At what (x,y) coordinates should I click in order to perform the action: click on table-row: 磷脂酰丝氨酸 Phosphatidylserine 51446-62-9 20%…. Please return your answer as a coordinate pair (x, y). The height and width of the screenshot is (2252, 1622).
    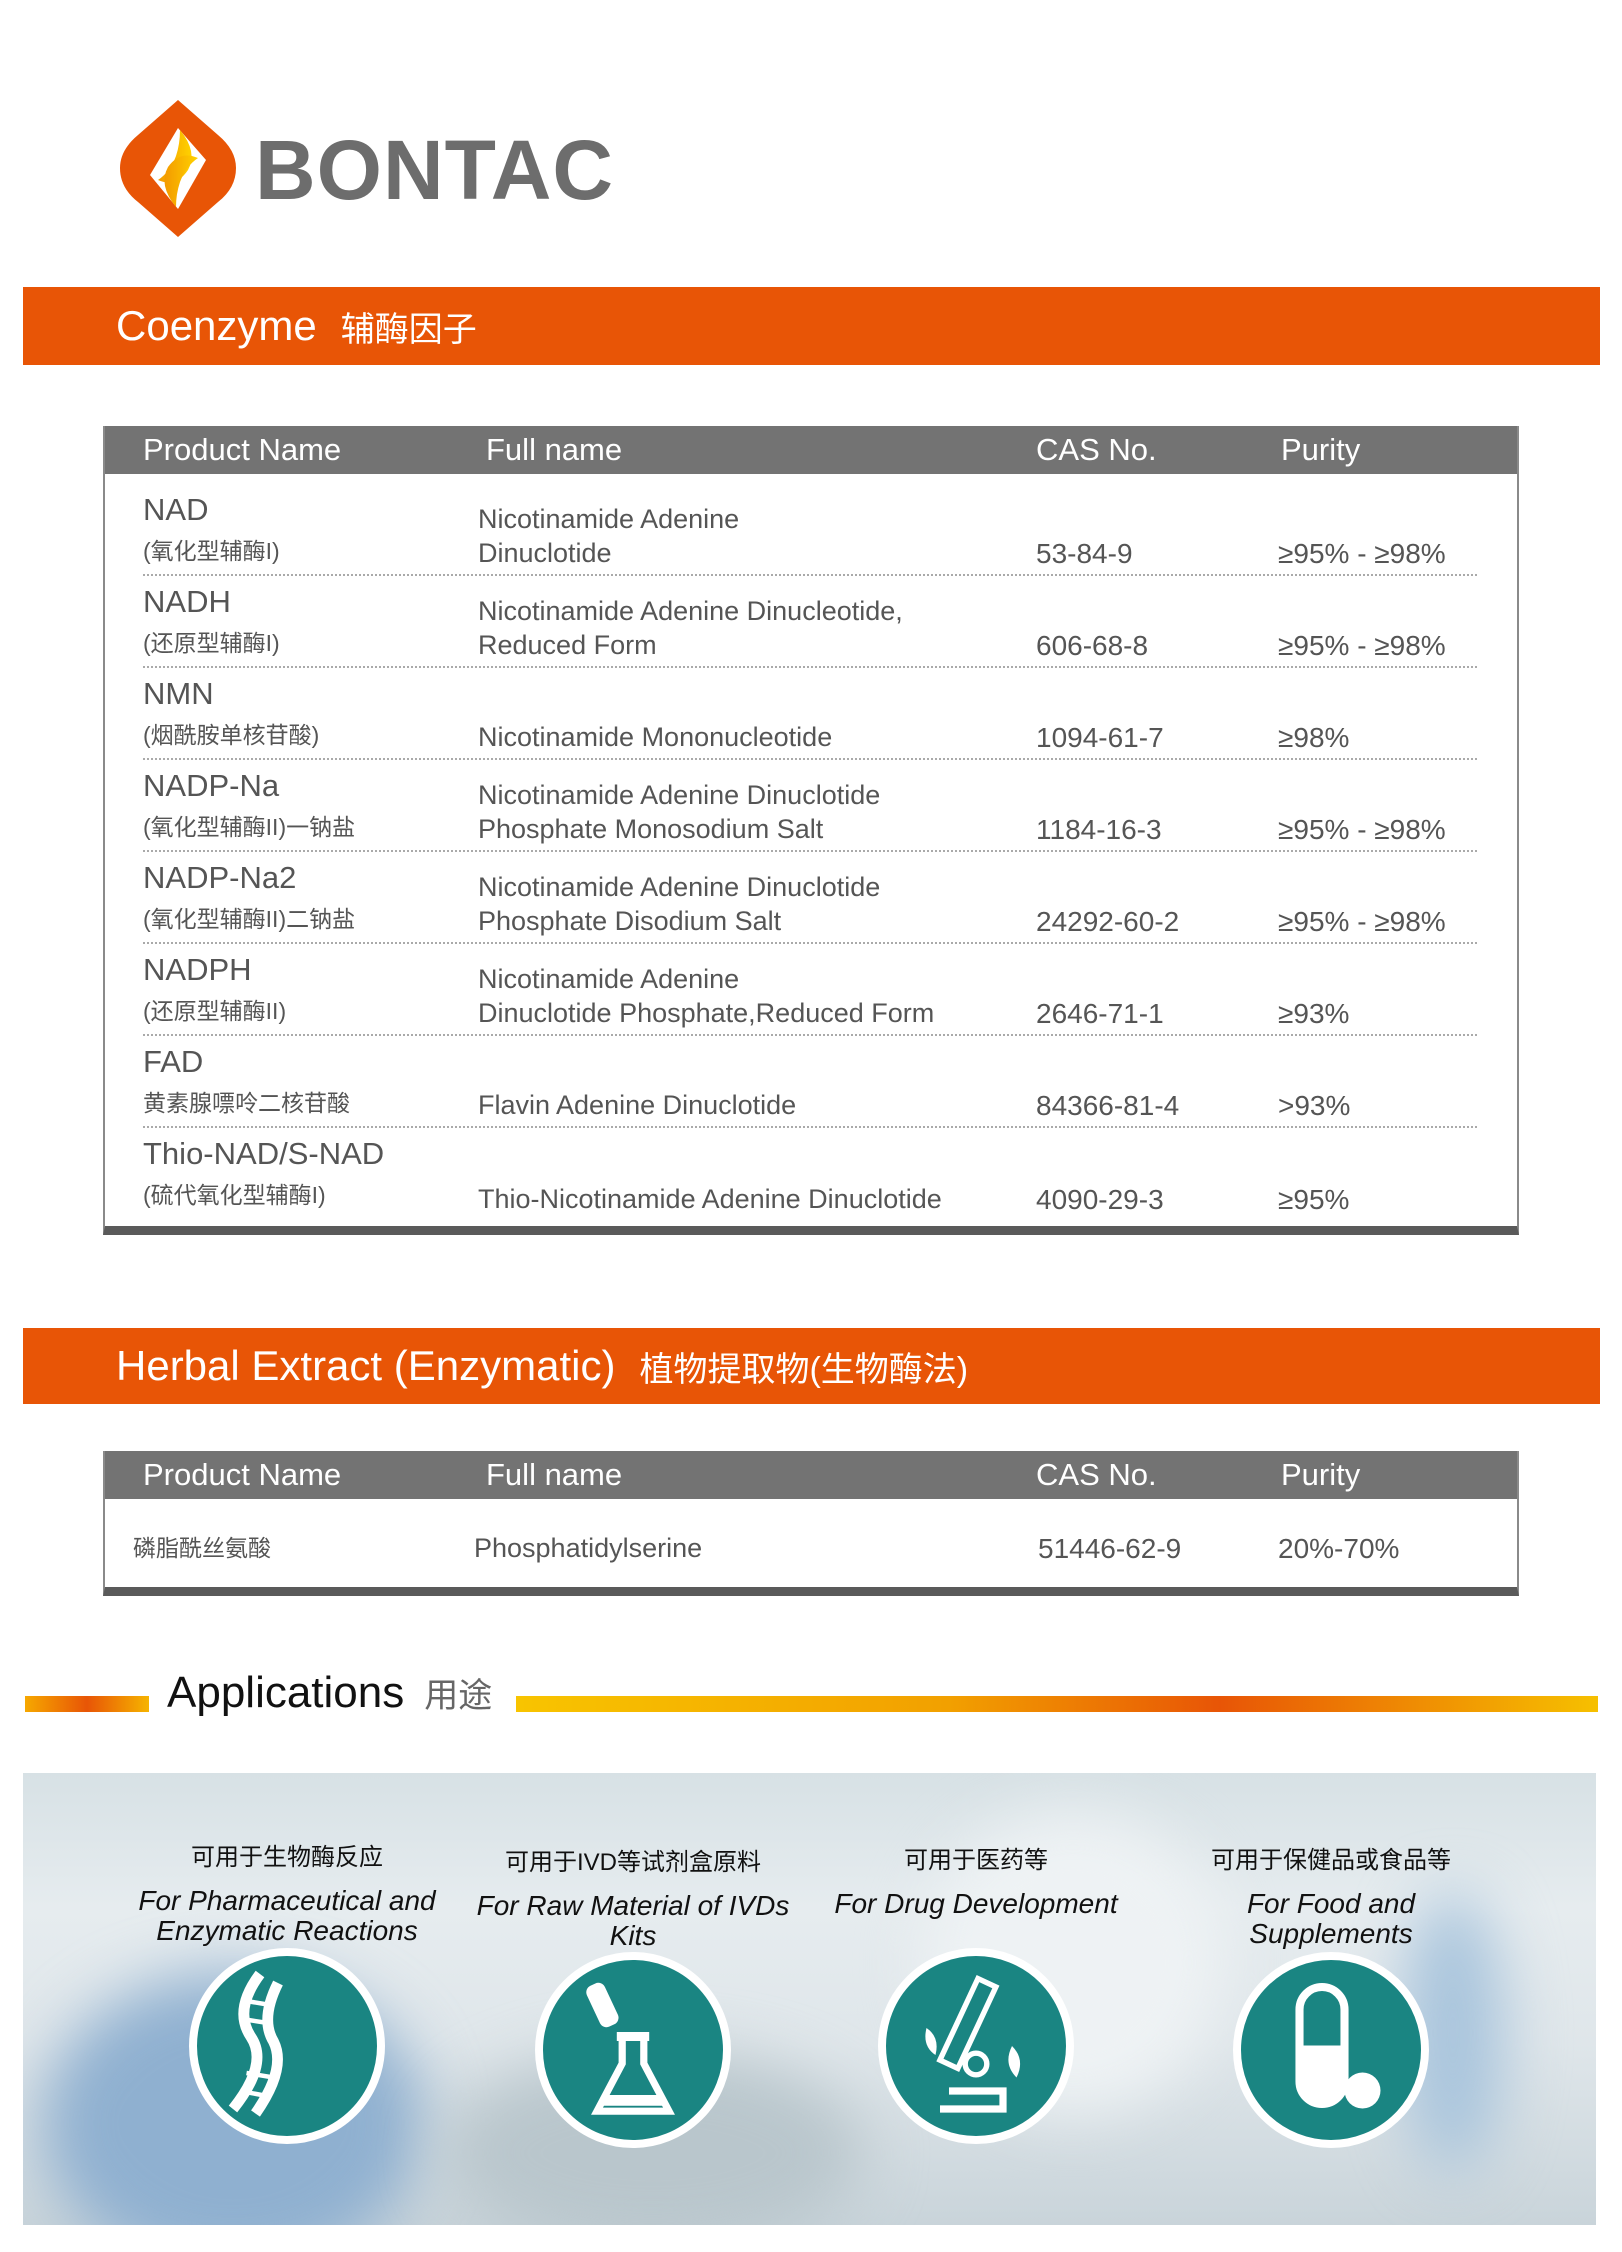
    Looking at the image, I should click on (805, 1543).